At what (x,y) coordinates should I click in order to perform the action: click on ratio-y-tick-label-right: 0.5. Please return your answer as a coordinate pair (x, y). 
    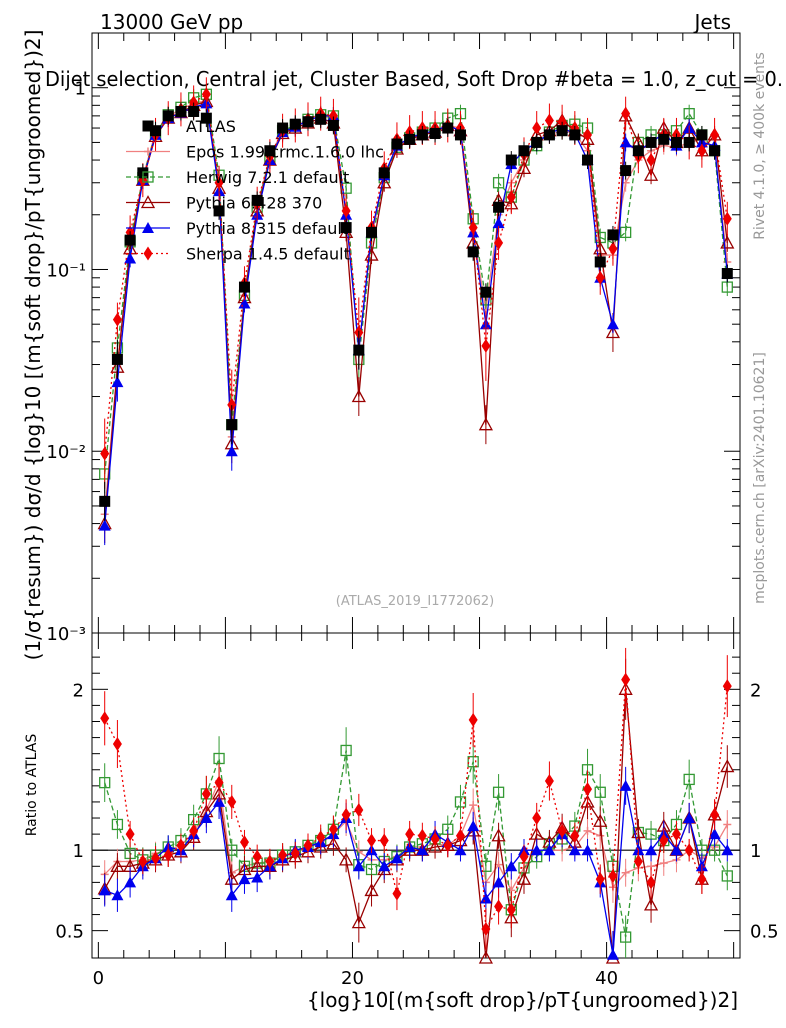
    Looking at the image, I should click on (764, 932).